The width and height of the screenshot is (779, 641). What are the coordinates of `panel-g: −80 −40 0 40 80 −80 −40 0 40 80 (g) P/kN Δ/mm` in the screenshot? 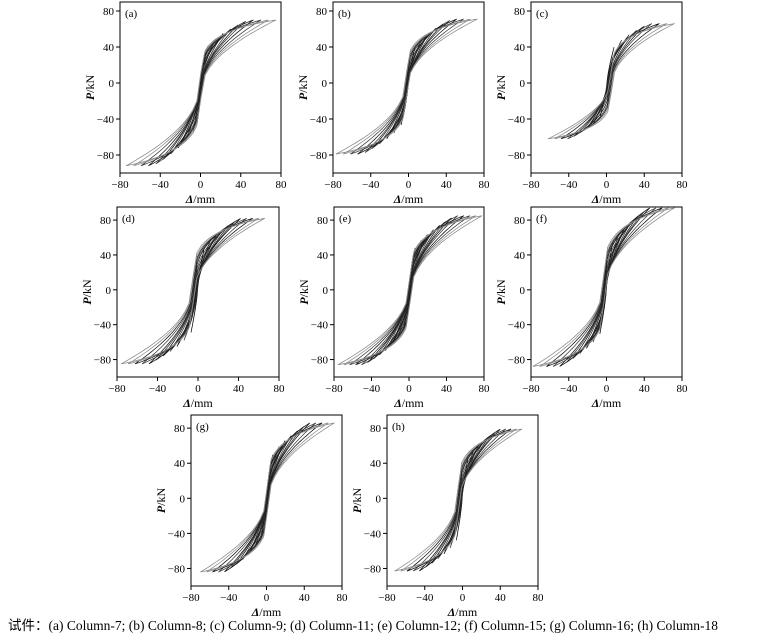 It's located at (251, 516).